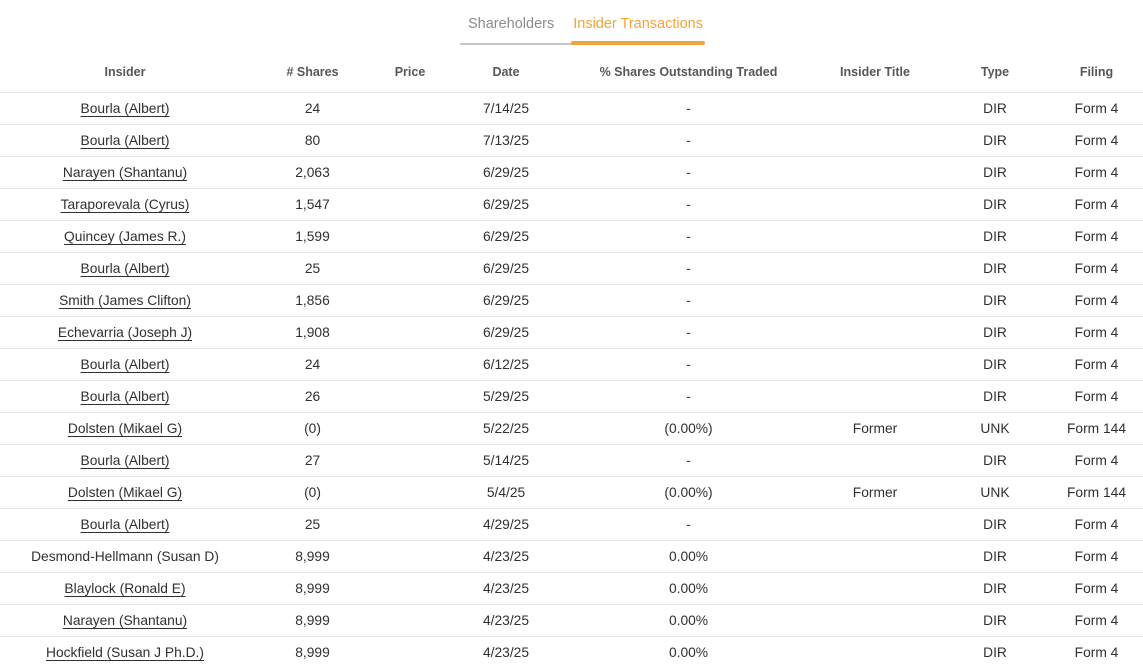  I want to click on insider-name-cell: Blaylock (Ronald E), so click(125, 587).